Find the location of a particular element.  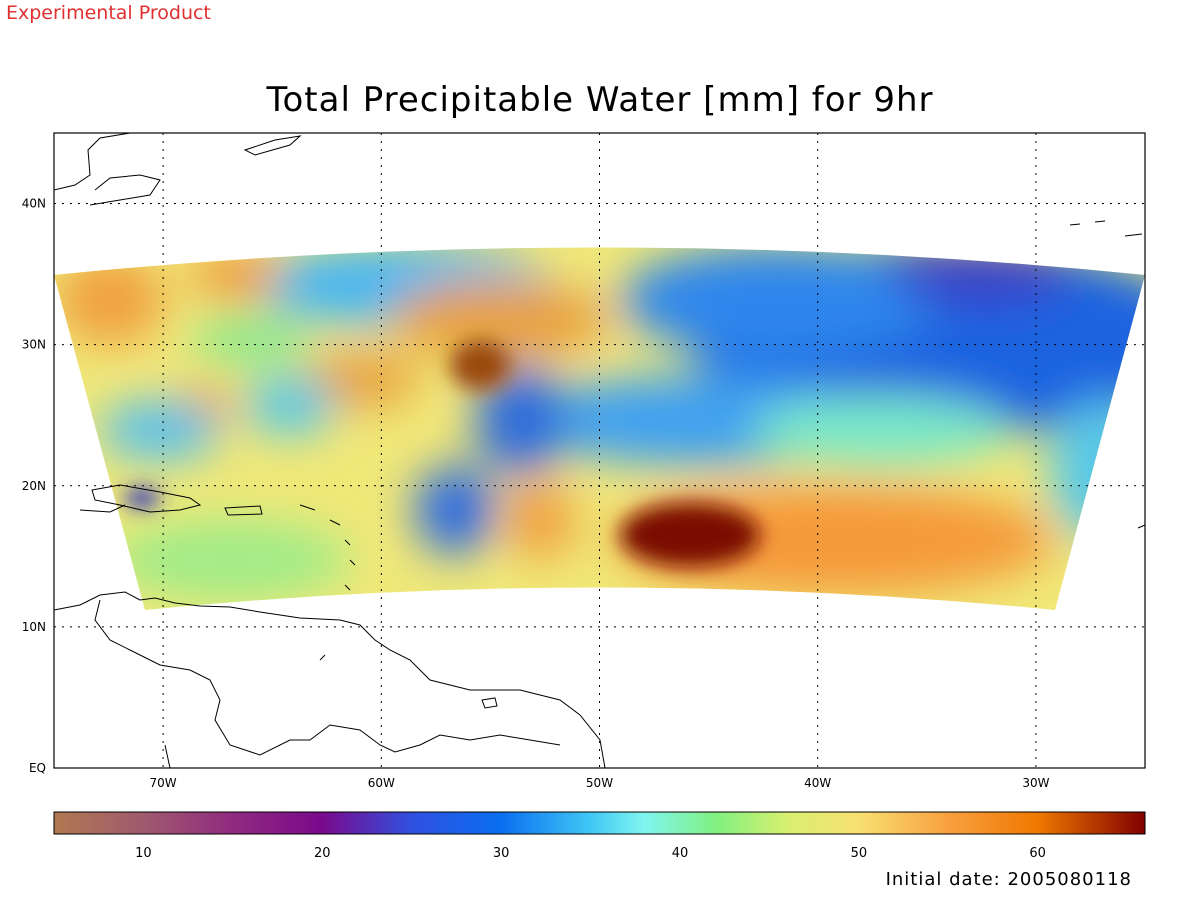

lon-tick-labels: 70W 60W 50W 40W 30W is located at coordinates (600, 783).